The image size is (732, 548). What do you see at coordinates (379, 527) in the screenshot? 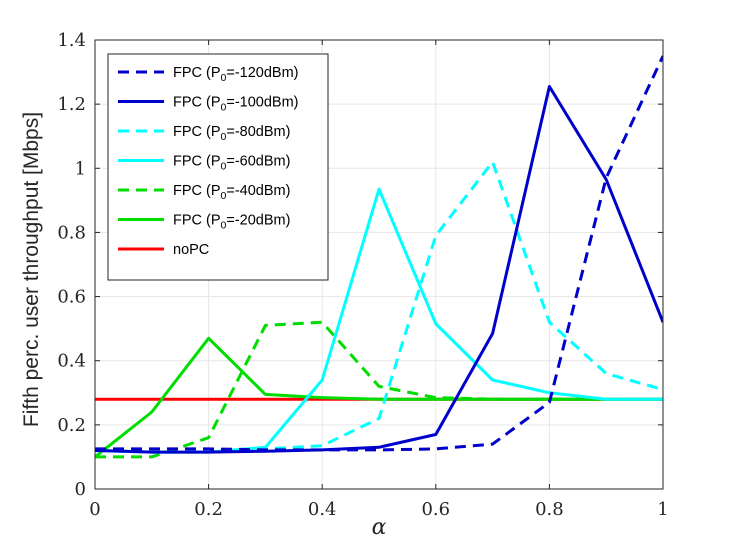
I see `x-axis-label: α` at bounding box center [379, 527].